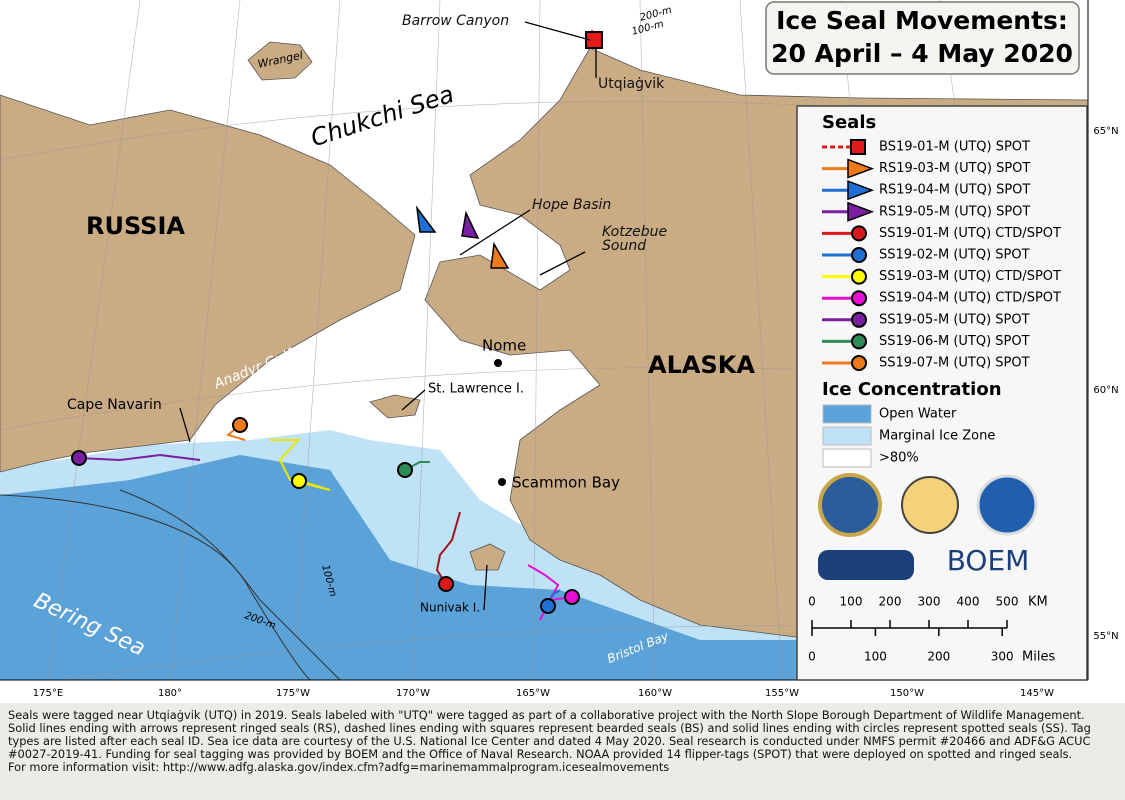  What do you see at coordinates (135, 226) in the screenshot?
I see `country-label: RUSSIA` at bounding box center [135, 226].